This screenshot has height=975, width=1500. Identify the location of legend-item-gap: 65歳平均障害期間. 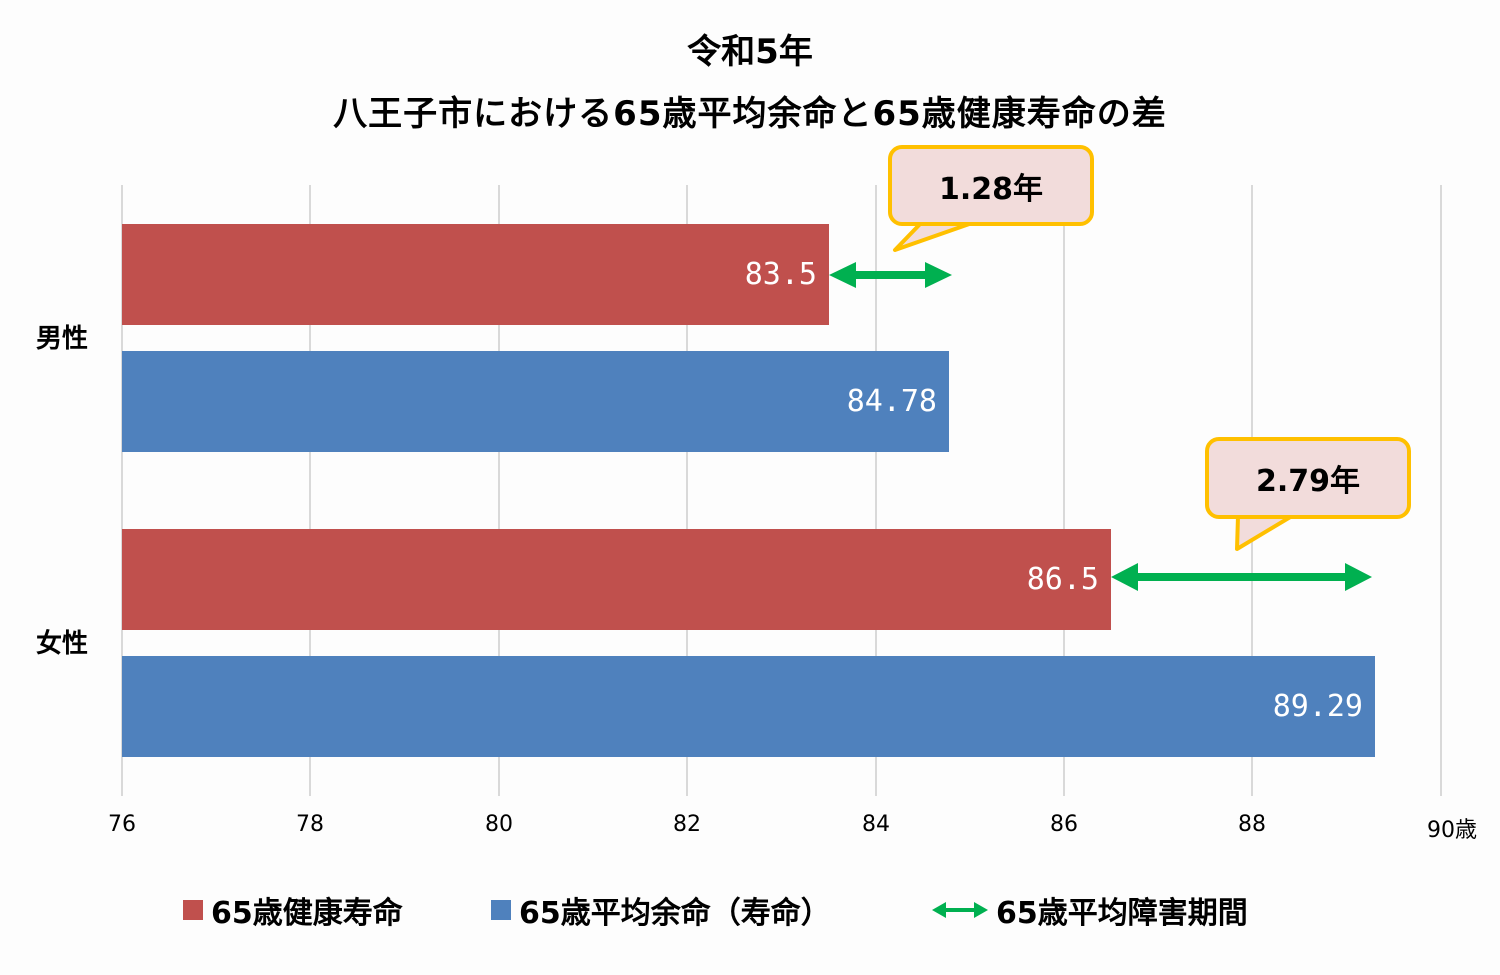
(1089, 910).